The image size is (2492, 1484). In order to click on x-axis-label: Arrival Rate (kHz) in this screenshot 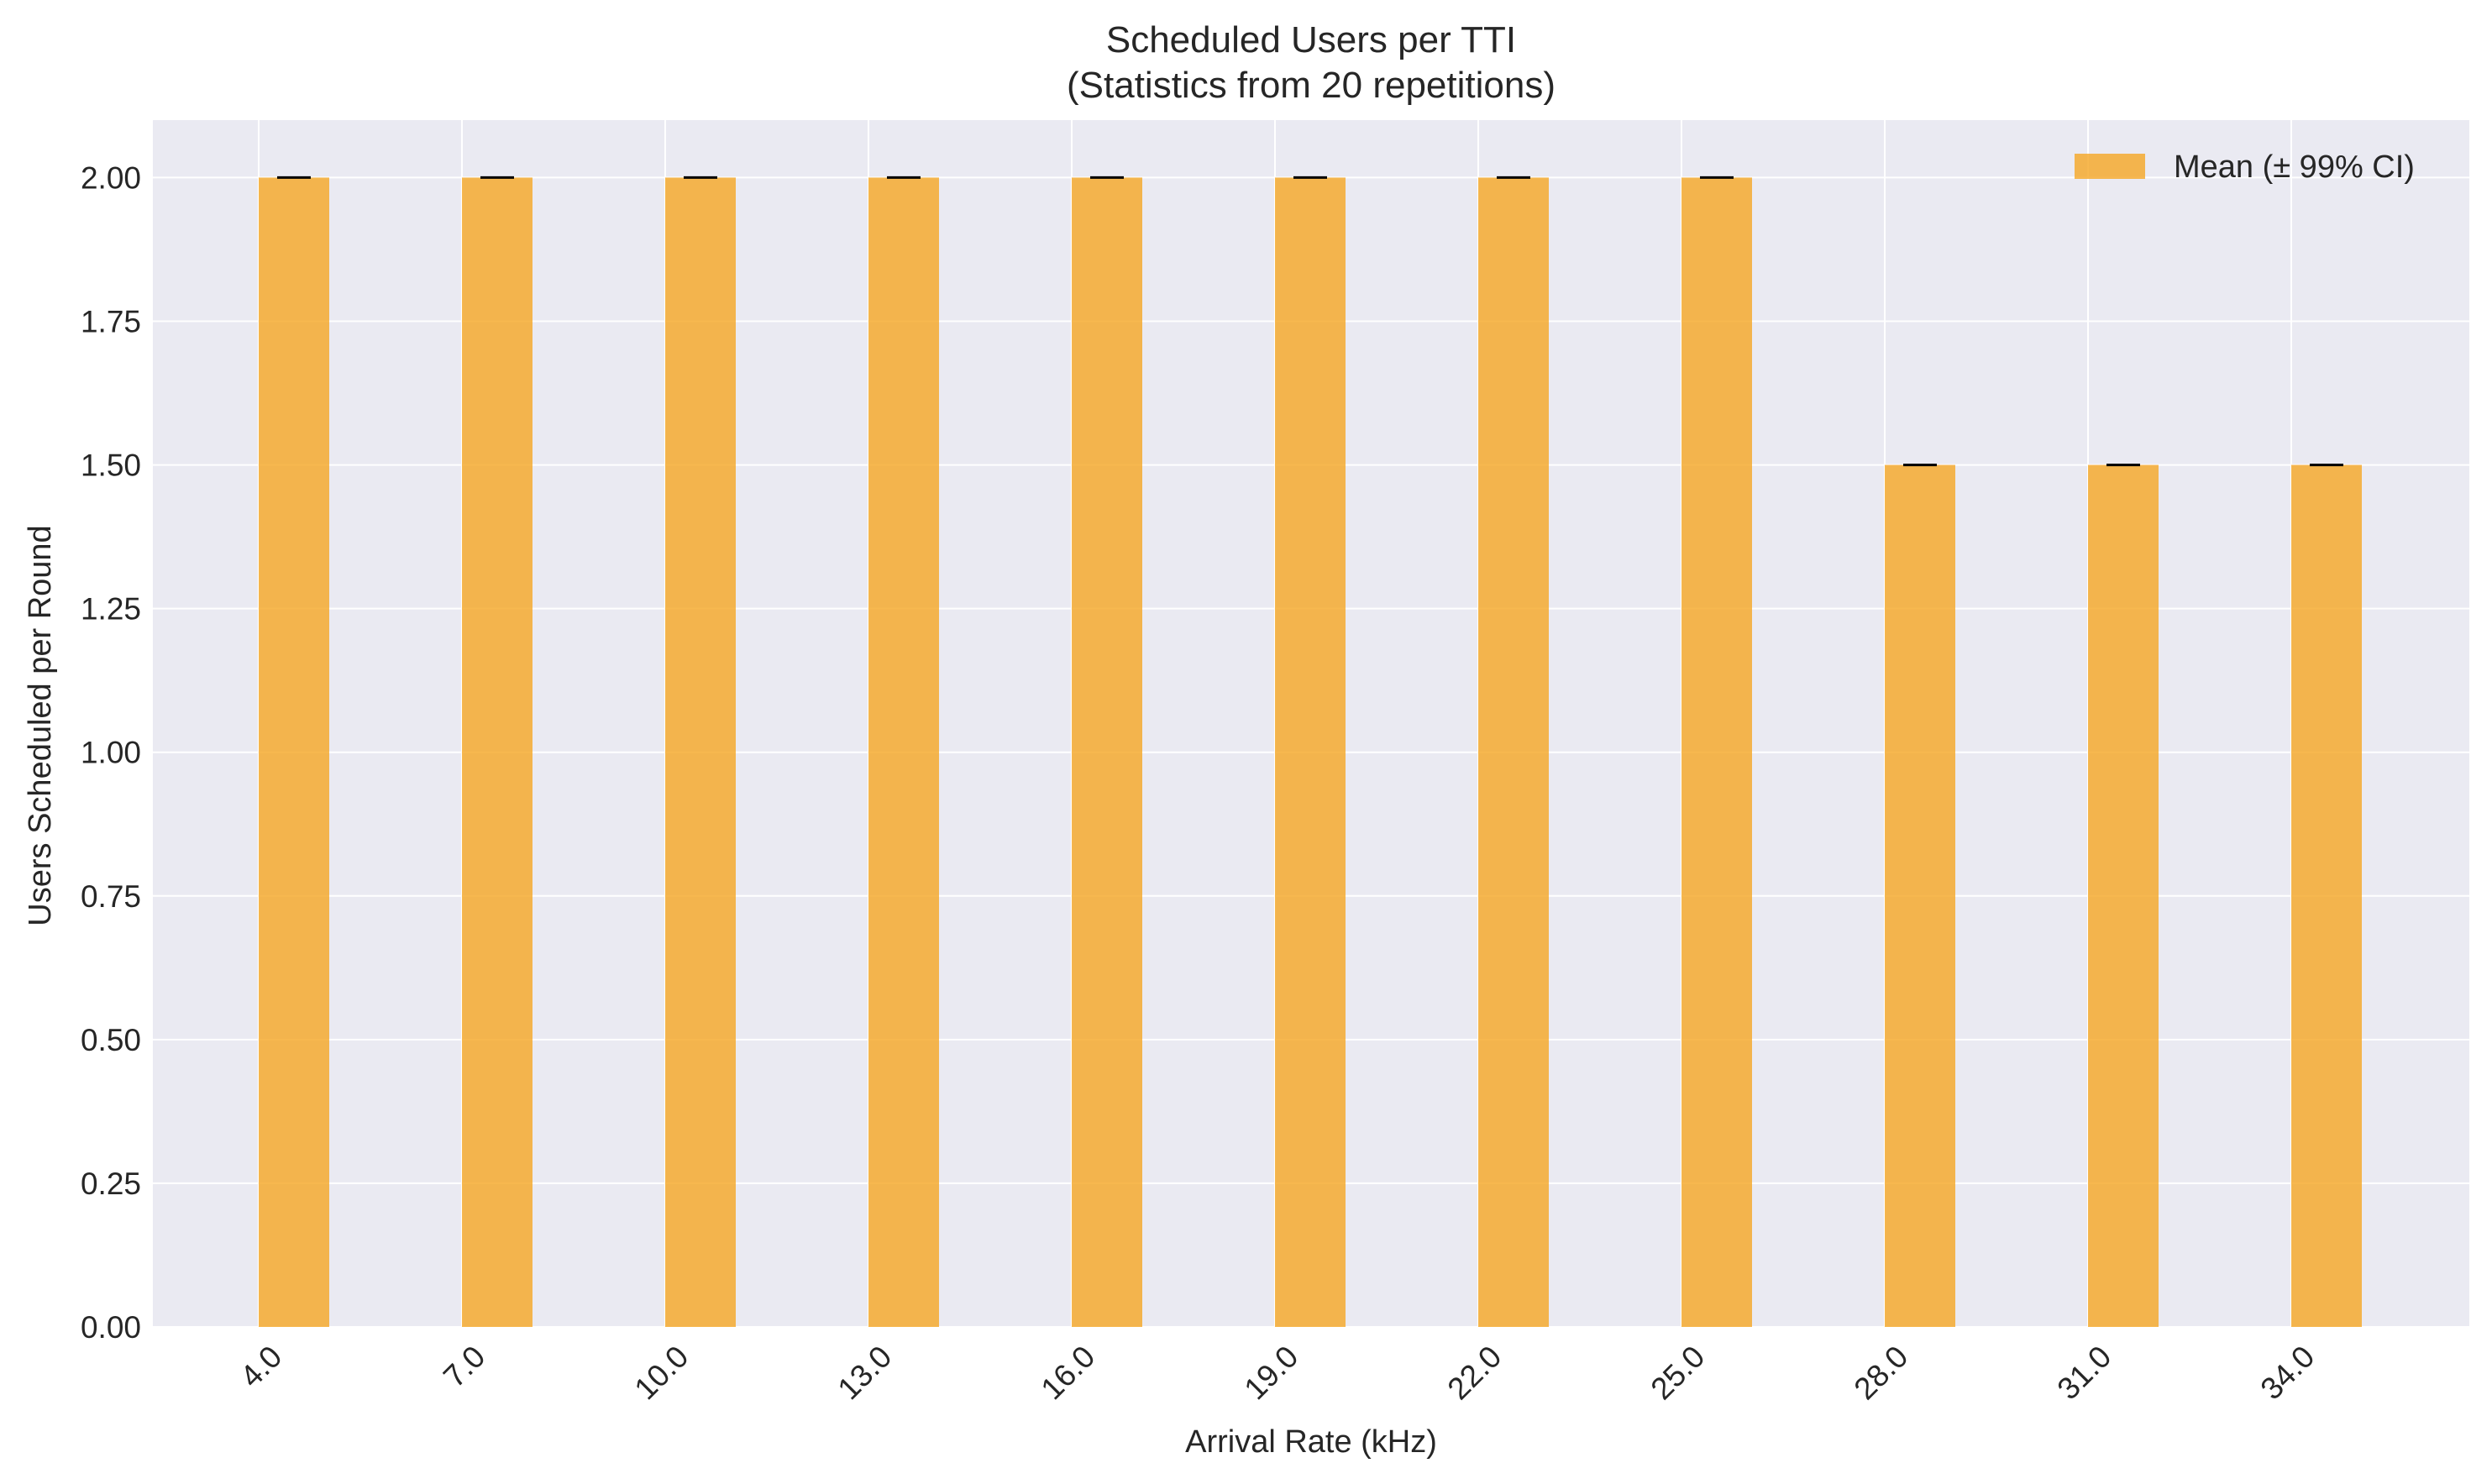, I will do `click(1311, 1442)`.